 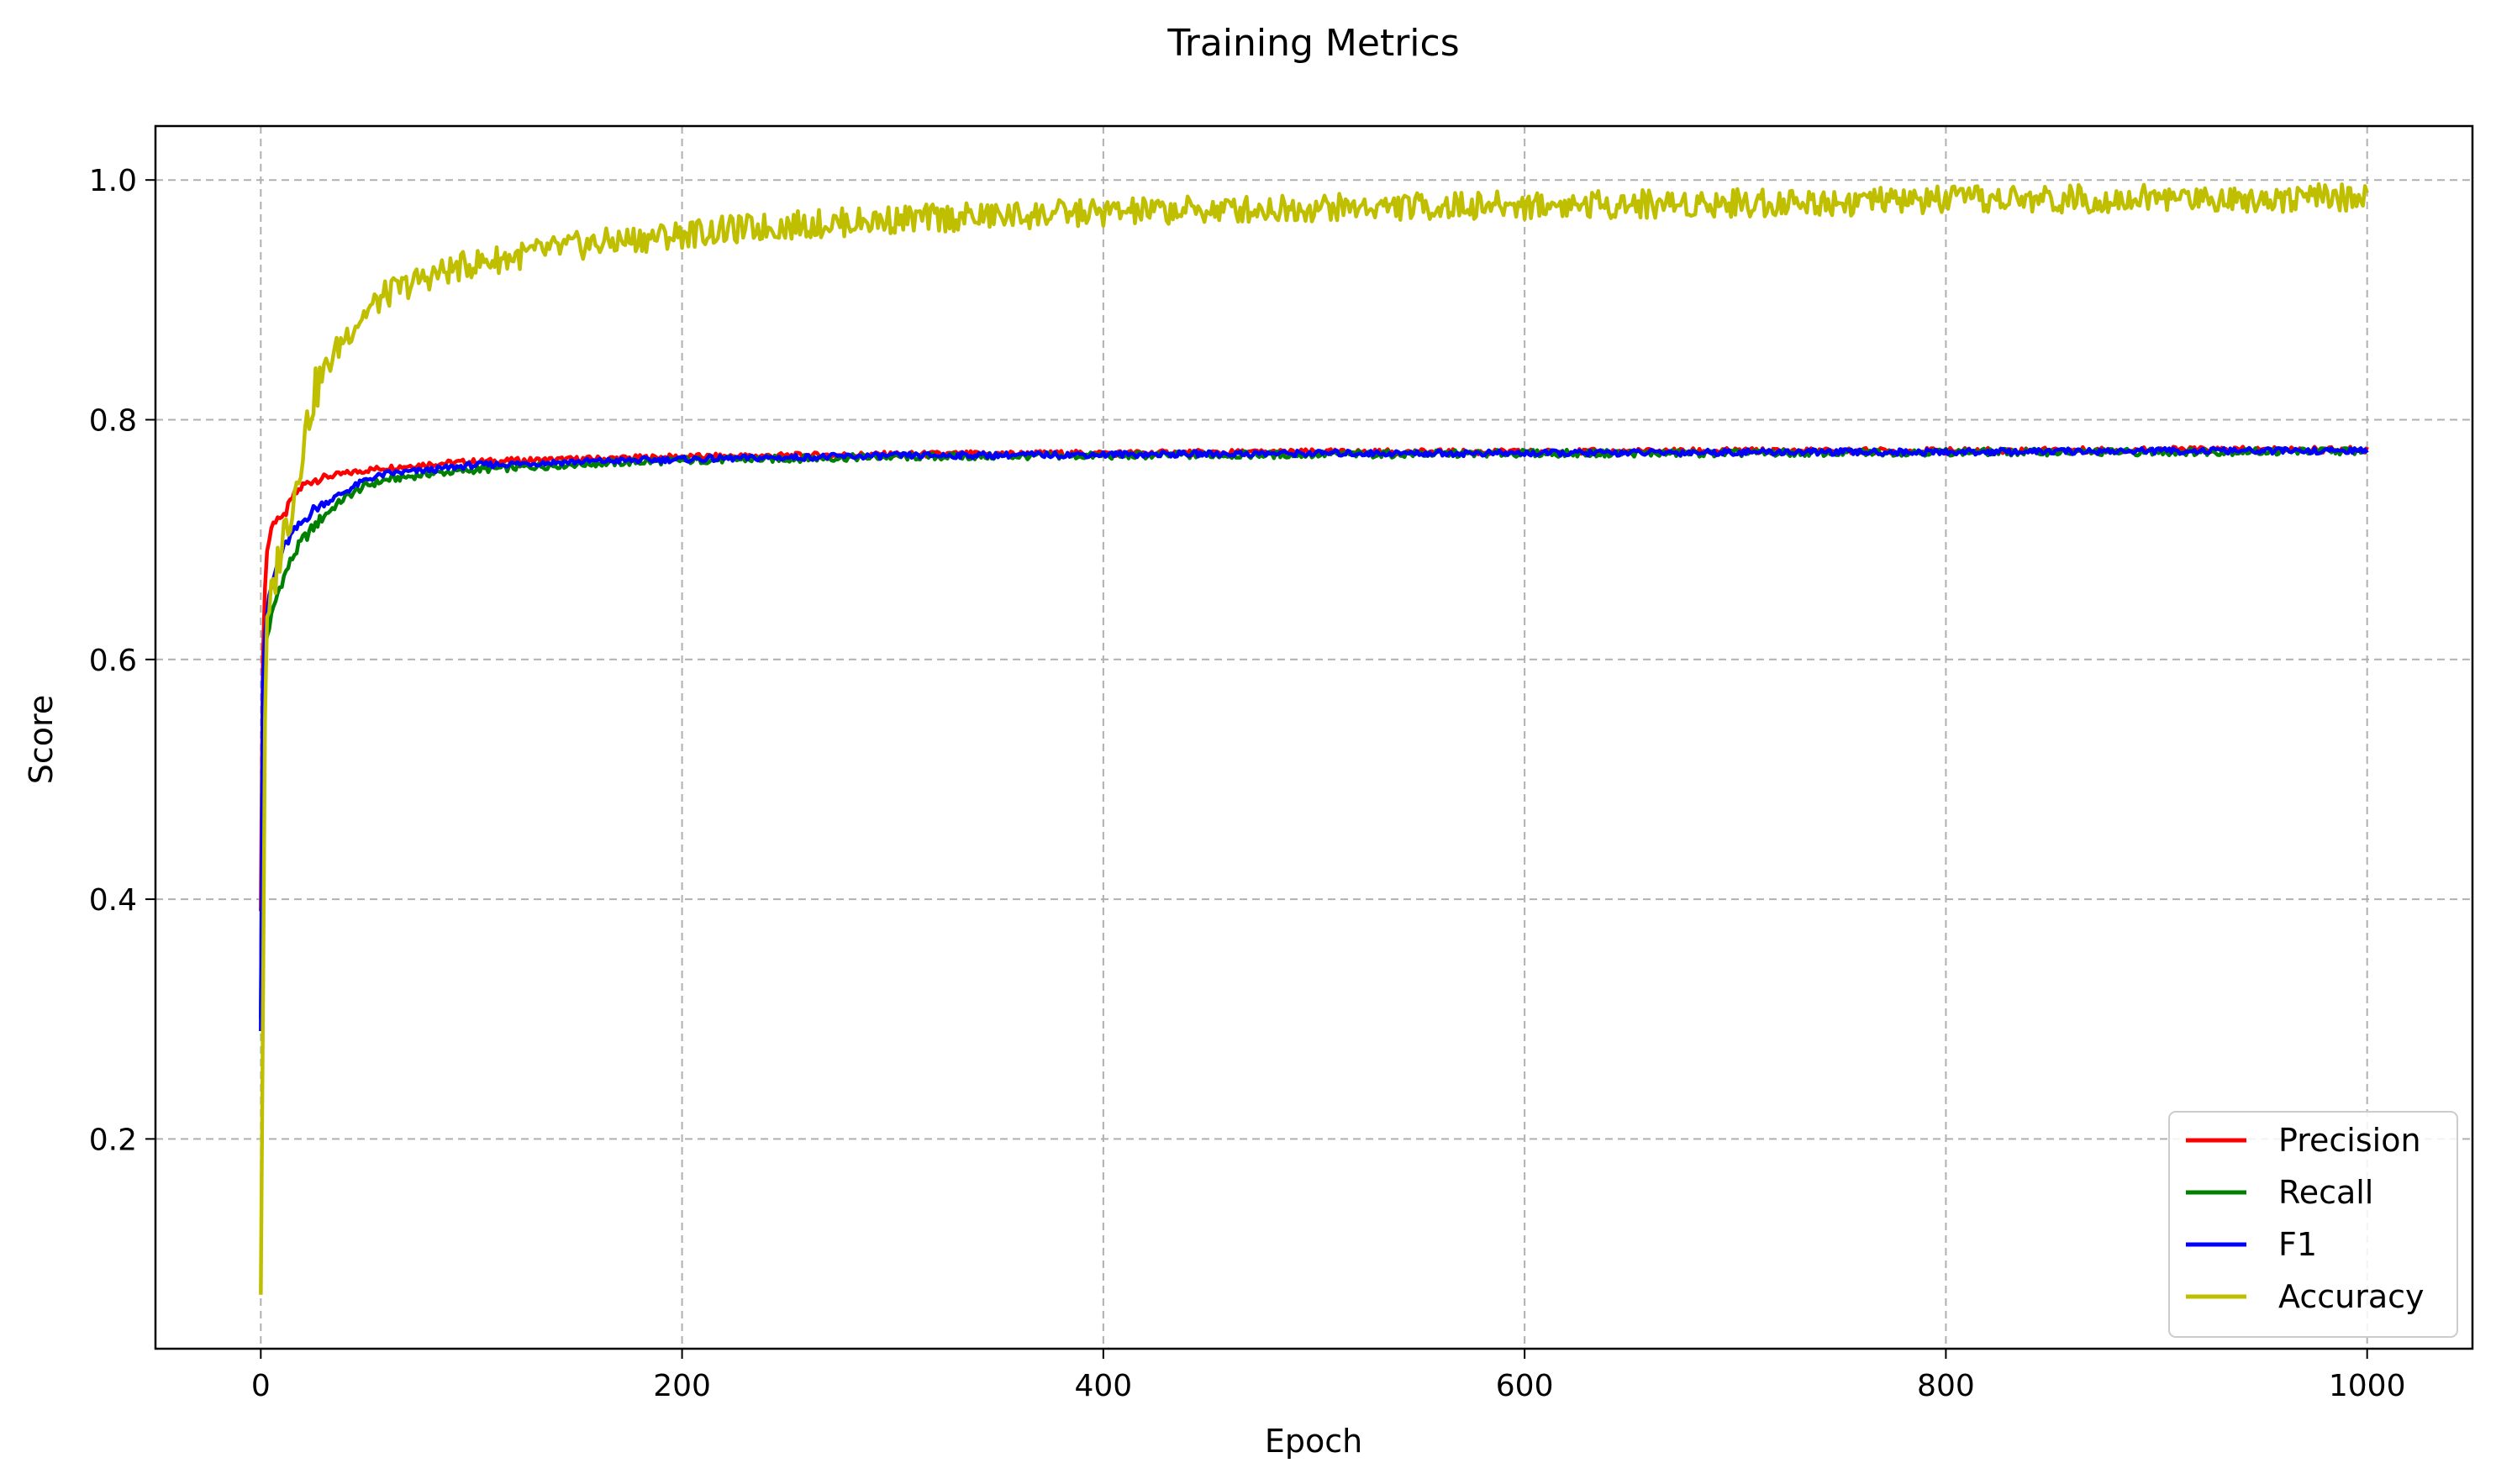 I want to click on x-tick-label: 200, so click(x=682, y=1386).